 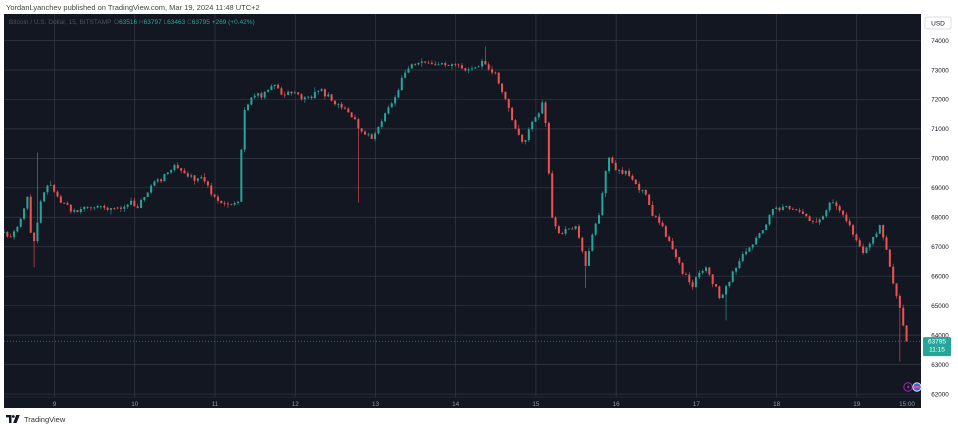 What do you see at coordinates (908, 387) in the screenshot?
I see `replay-icon` at bounding box center [908, 387].